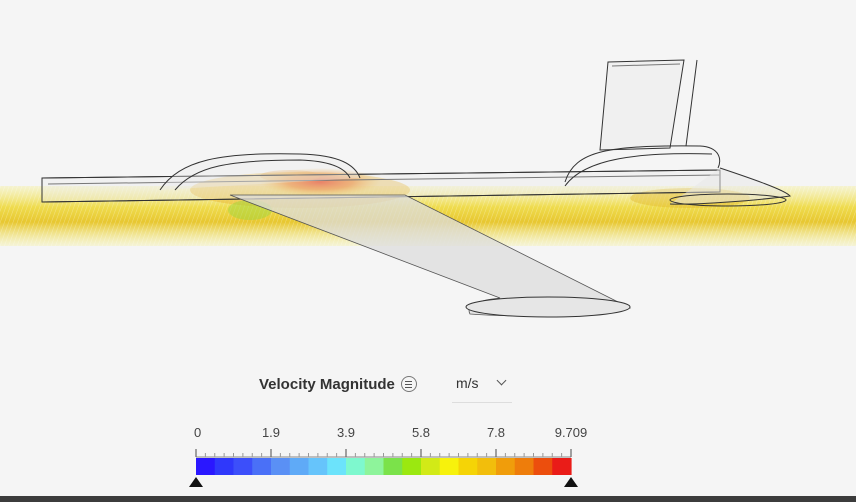  Describe the element at coordinates (730, 187) in the screenshot. I see `horizontal-stabilizer` at that location.